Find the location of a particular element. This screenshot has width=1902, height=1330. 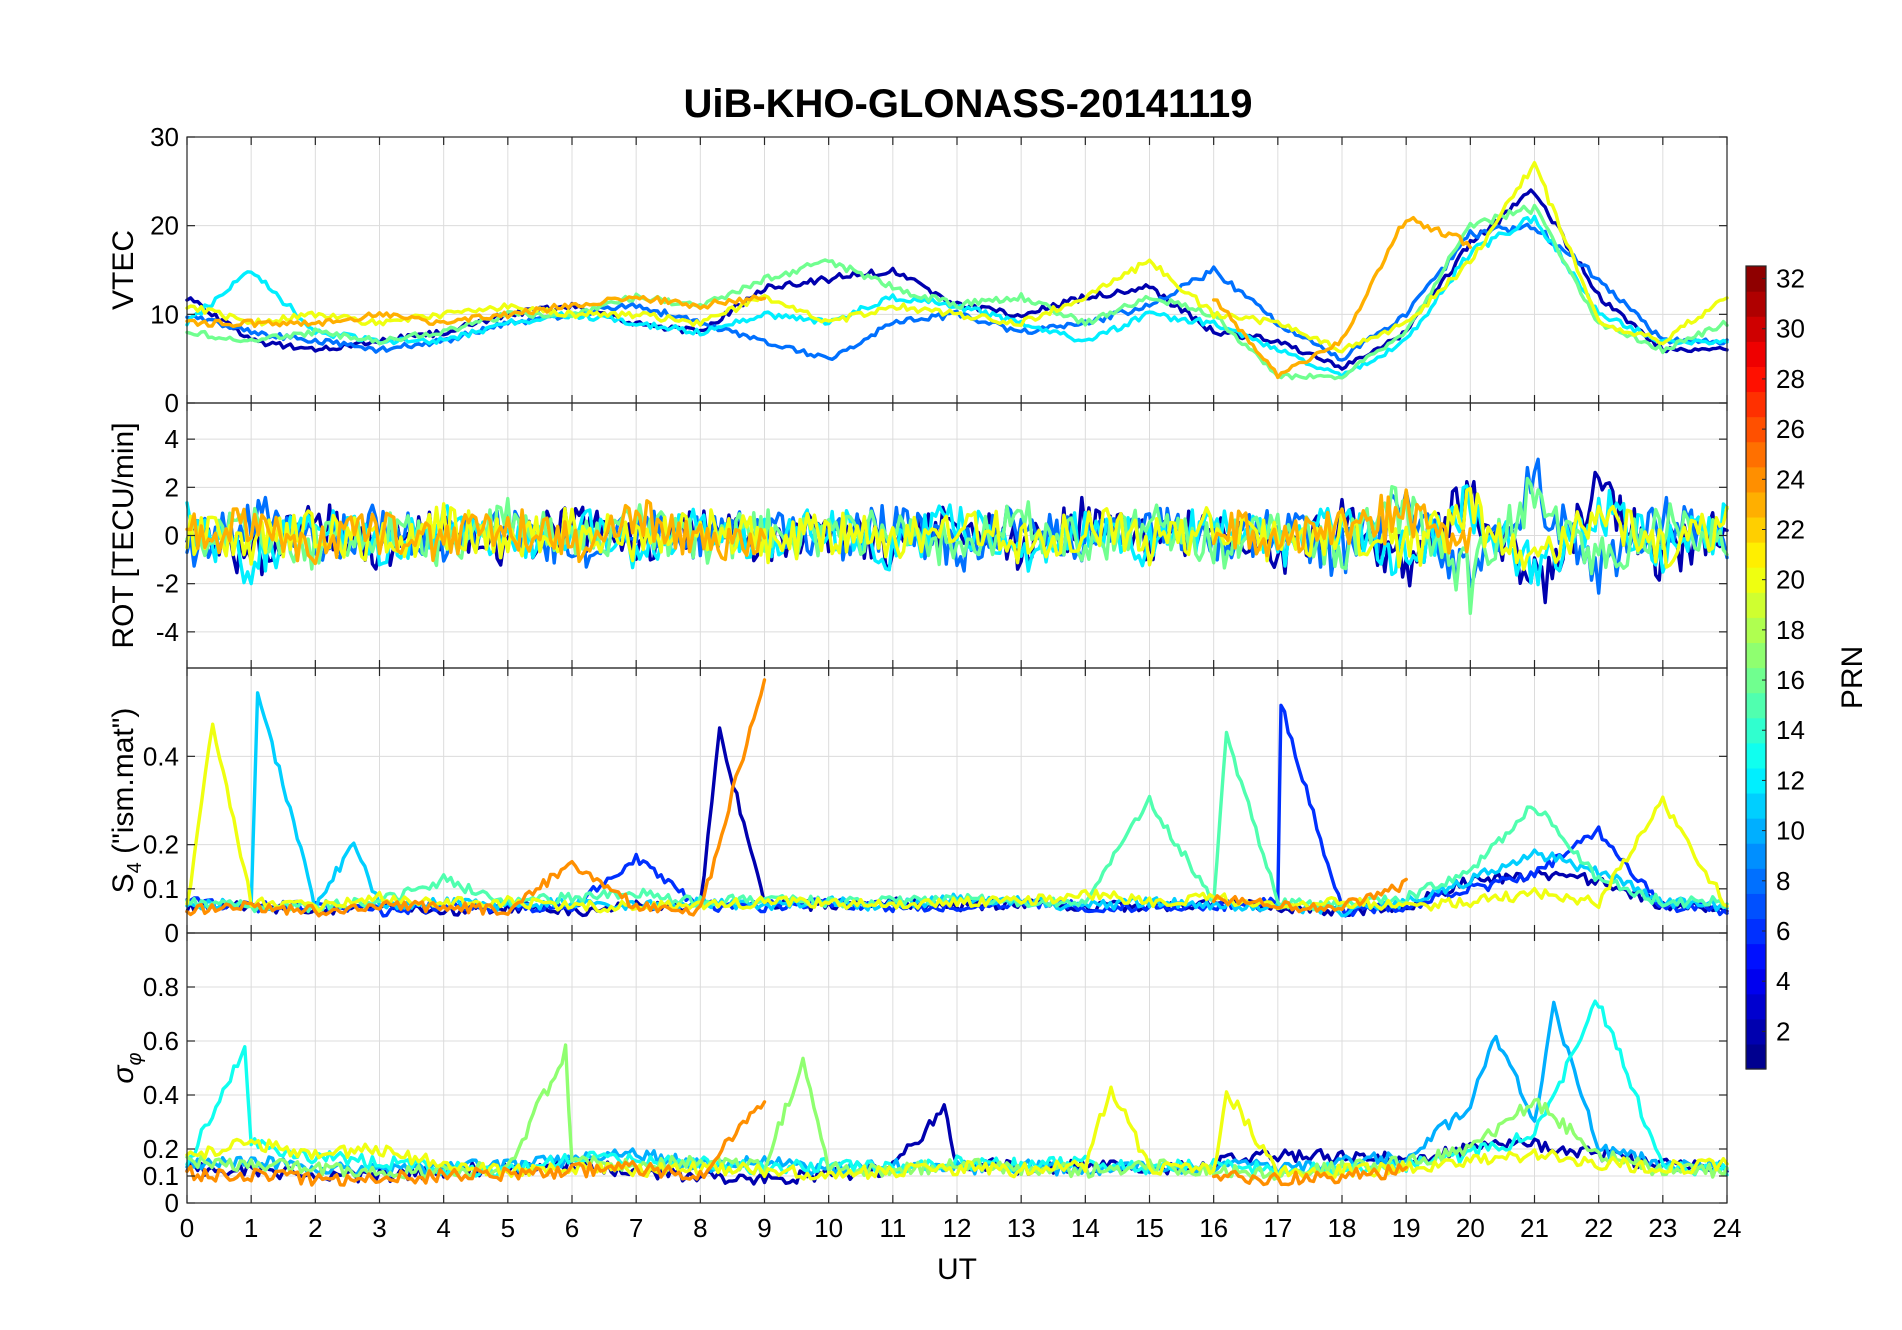

y-ticks-s4: 0 0.1 0.2 0.4 is located at coordinates (935, 844).